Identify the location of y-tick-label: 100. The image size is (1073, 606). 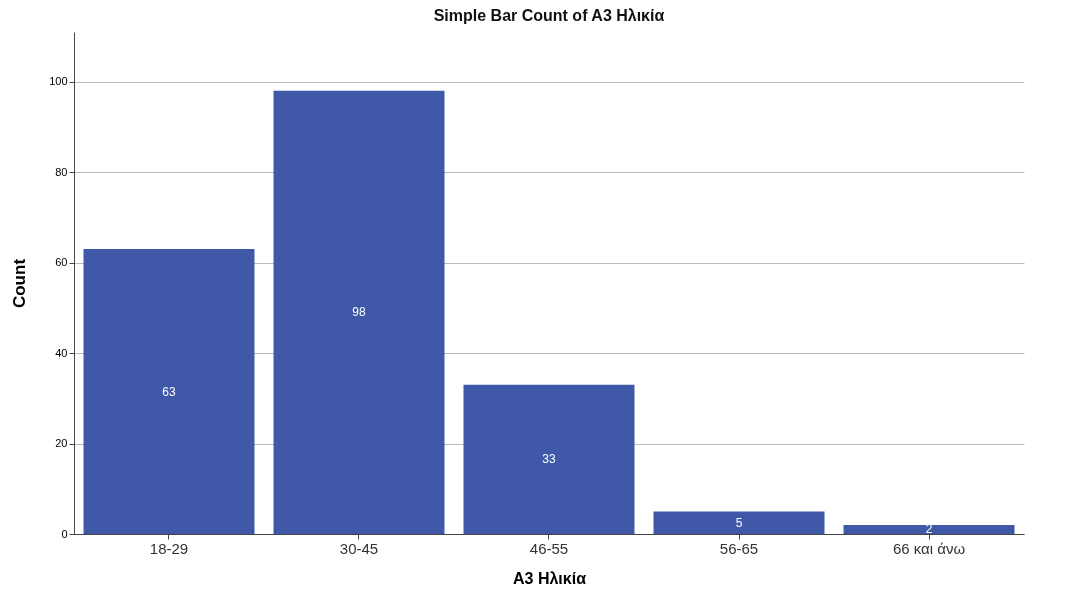
(58, 81).